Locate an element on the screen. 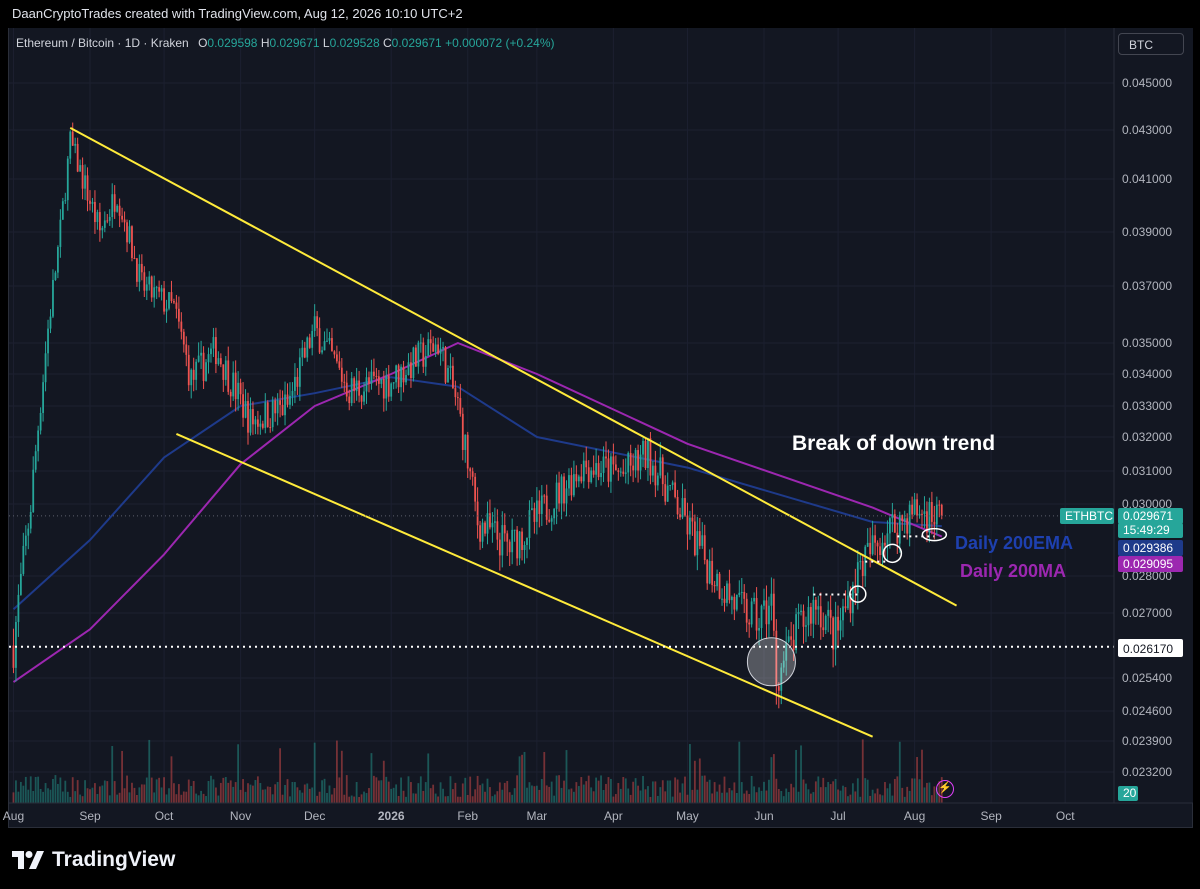 The width and height of the screenshot is (1200, 889). low-label: L is located at coordinates (326, 43).